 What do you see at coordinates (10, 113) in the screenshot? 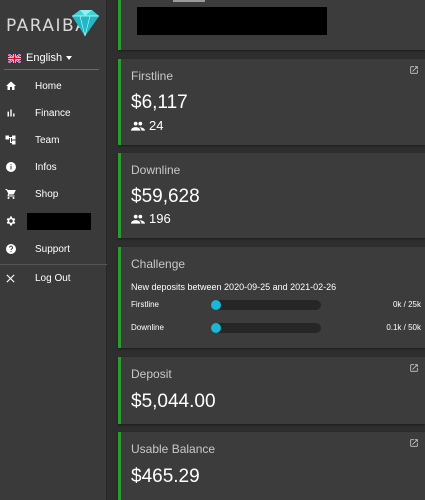
I see `bar-chart-icon` at bounding box center [10, 113].